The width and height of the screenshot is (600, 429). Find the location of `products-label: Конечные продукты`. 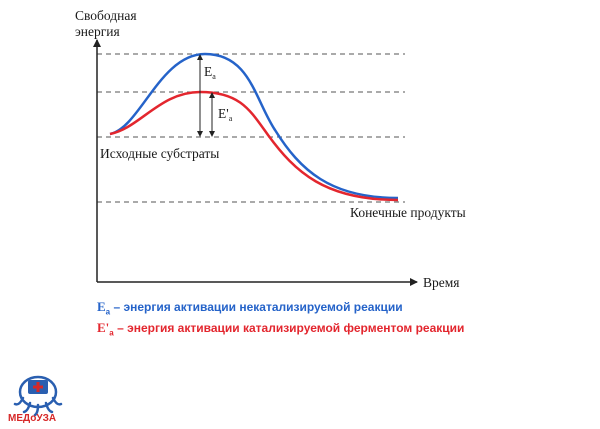

products-label: Конечные продукты is located at coordinates (408, 212).